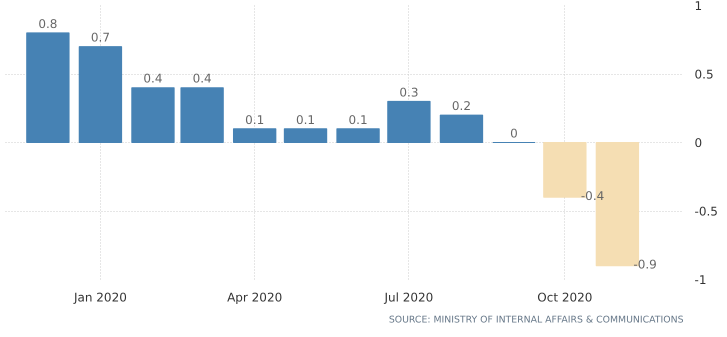  What do you see at coordinates (408, 297) in the screenshot?
I see `x-tick-label: Jul 2020` at bounding box center [408, 297].